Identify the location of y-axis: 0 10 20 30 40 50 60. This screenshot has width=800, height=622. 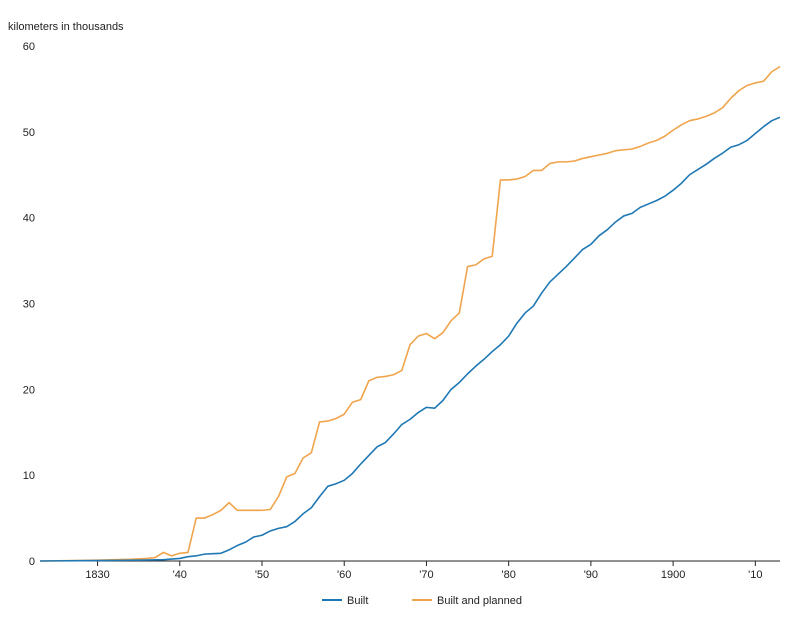
(29, 304).